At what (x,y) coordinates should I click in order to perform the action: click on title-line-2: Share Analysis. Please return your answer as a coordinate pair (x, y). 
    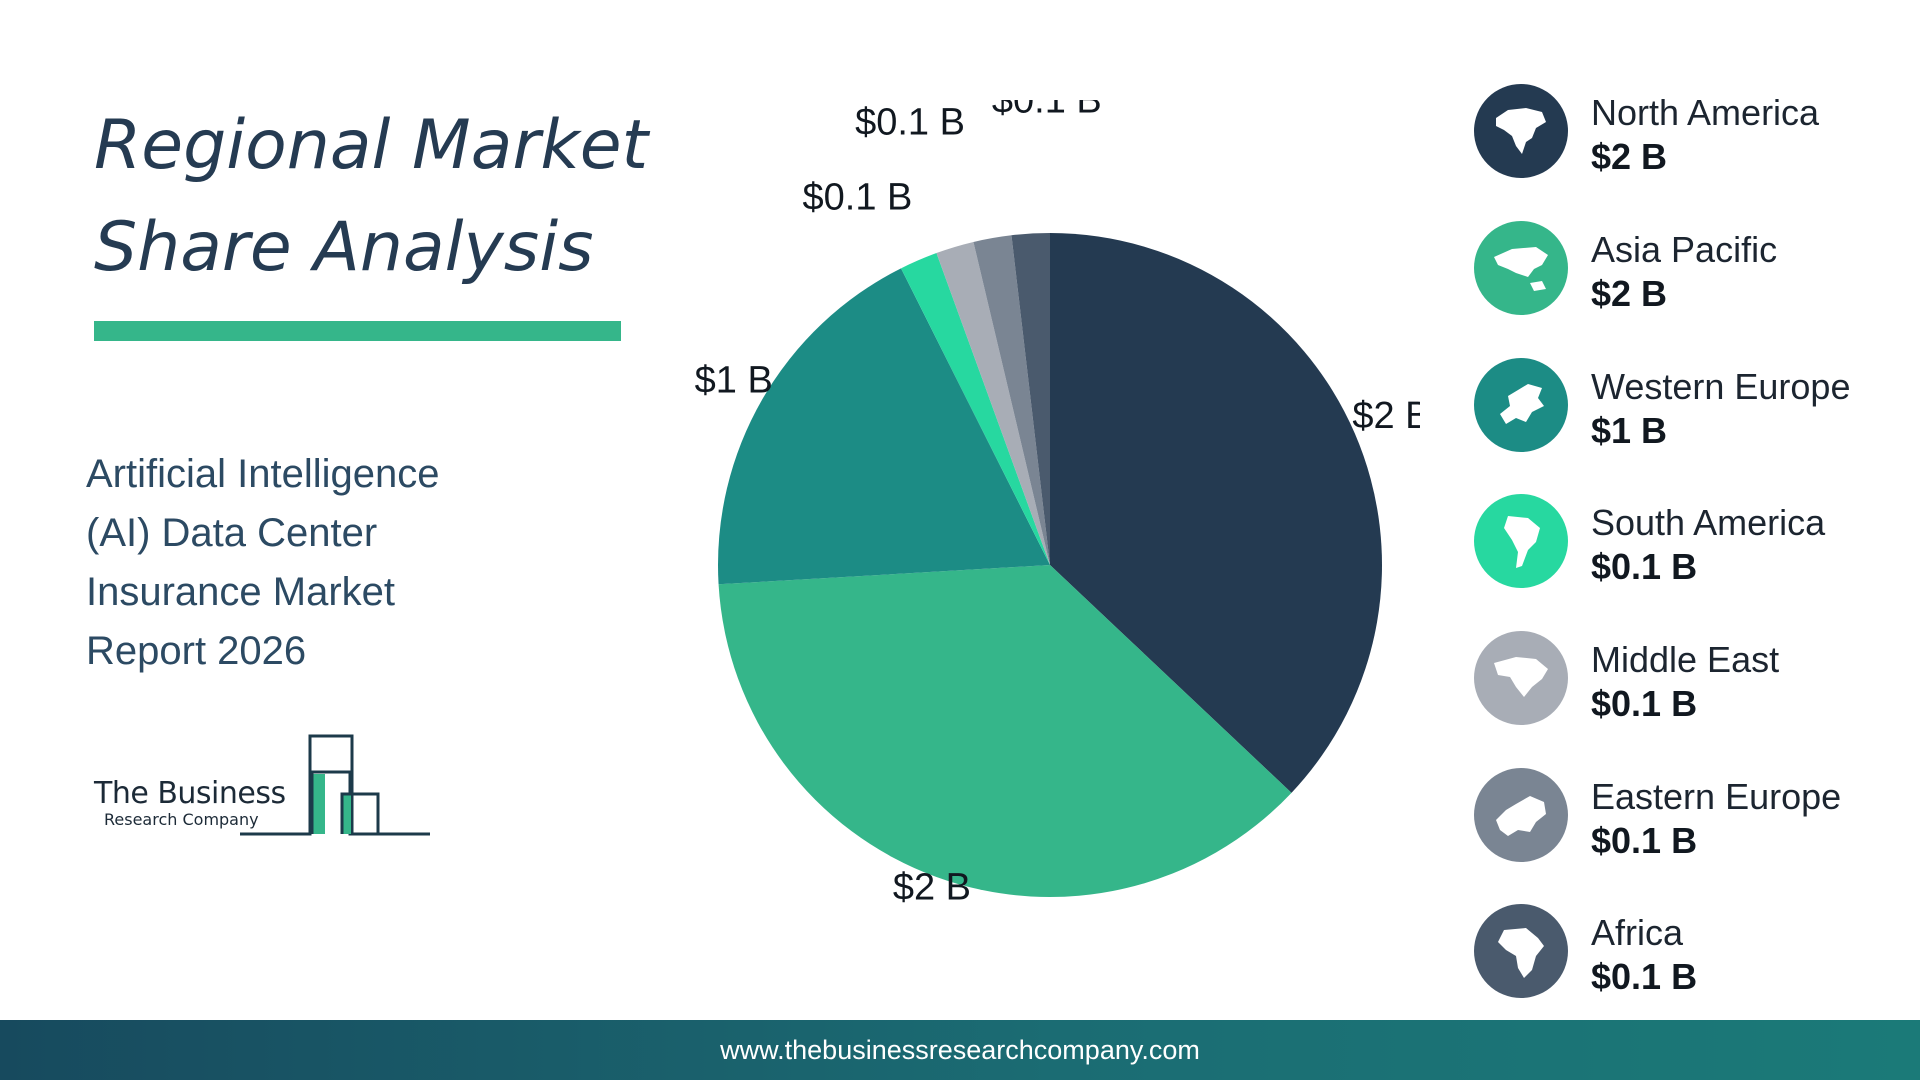
    Looking at the image, I should click on (344, 247).